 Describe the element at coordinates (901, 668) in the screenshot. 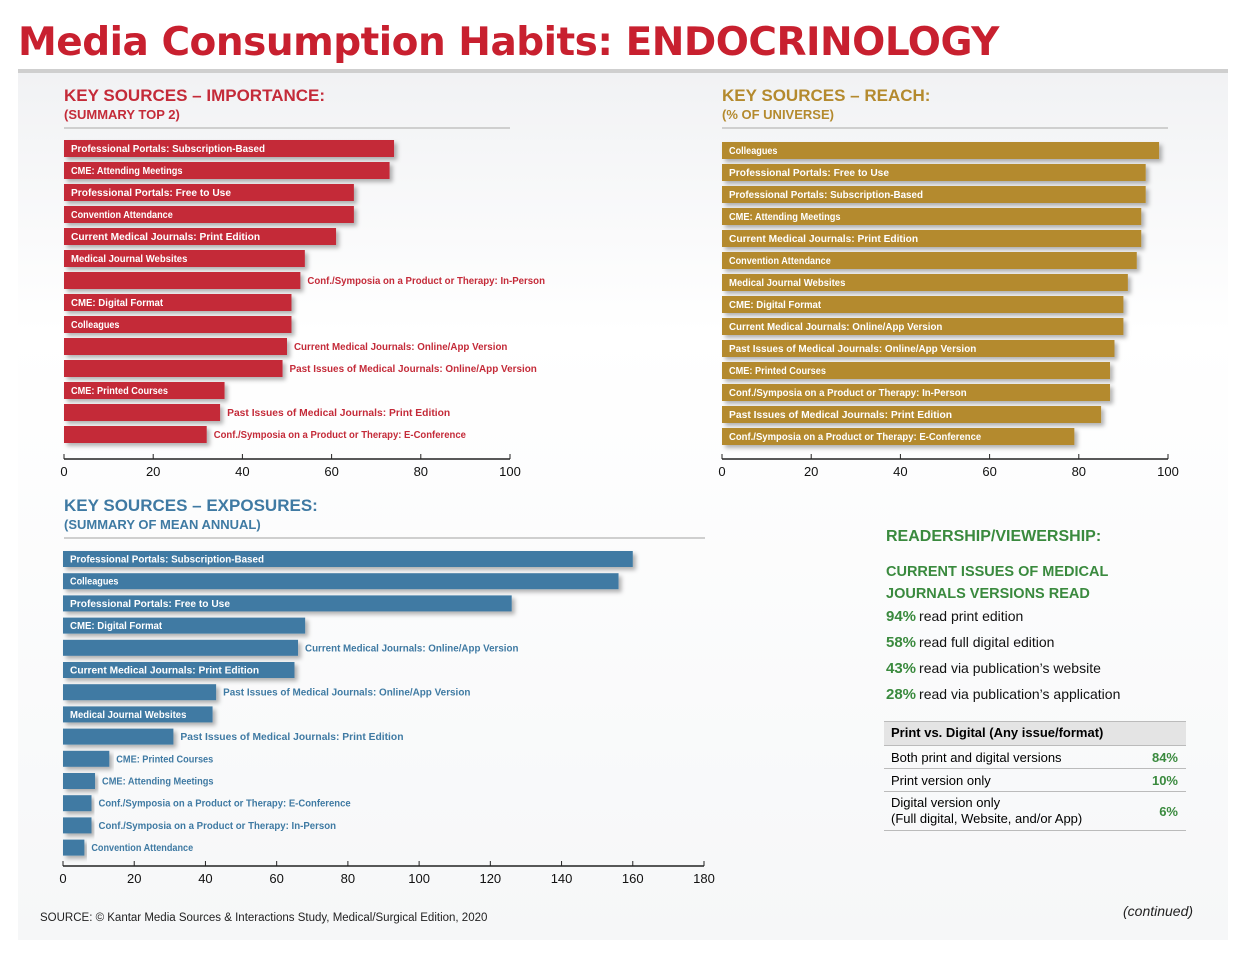

I see `readership-pct: 43%` at that location.